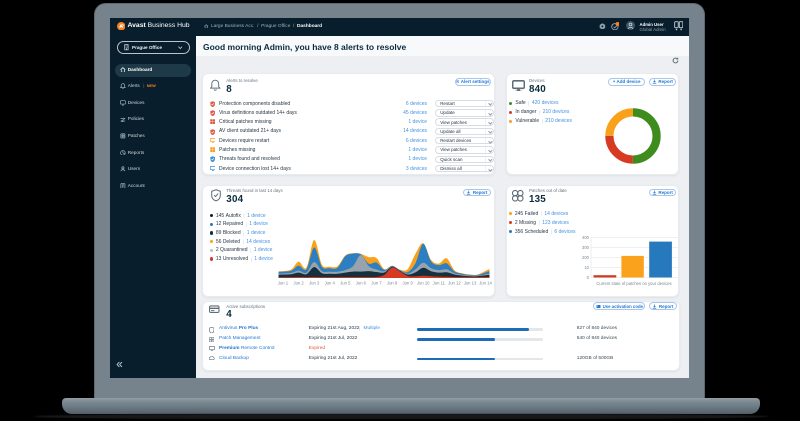 Image resolution: width=800 pixels, height=421 pixels. Describe the element at coordinates (485, 283) in the screenshot. I see `svg-text: Jun 14` at that location.